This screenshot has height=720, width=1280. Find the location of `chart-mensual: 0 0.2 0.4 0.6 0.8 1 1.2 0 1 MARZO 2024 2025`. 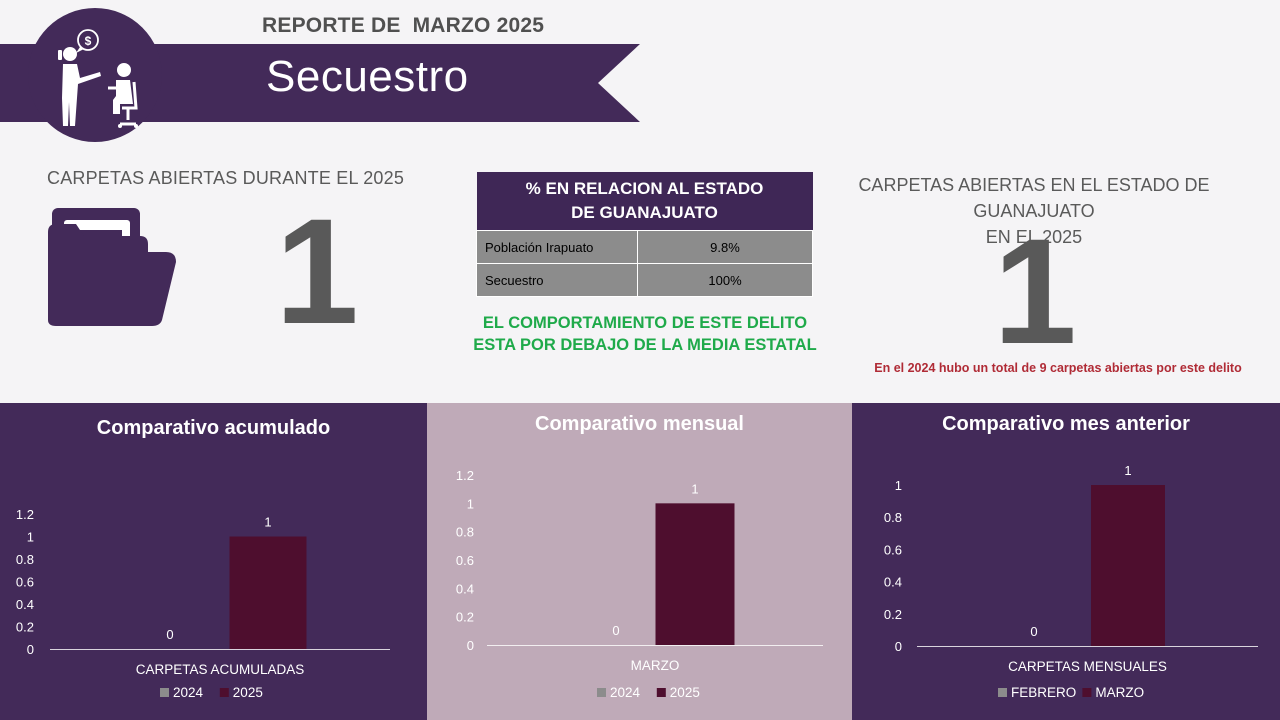

chart-mensual: 0 0.2 0.4 0.6 0.8 1 1.2 0 1 MARZO 2024 2025 is located at coordinates (639, 584).